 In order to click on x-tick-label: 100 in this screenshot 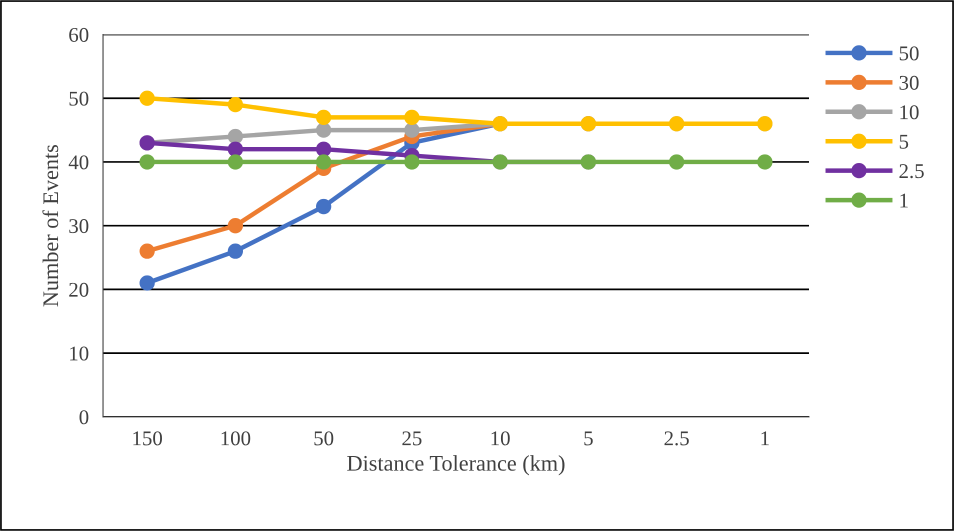, I will do `click(236, 438)`.